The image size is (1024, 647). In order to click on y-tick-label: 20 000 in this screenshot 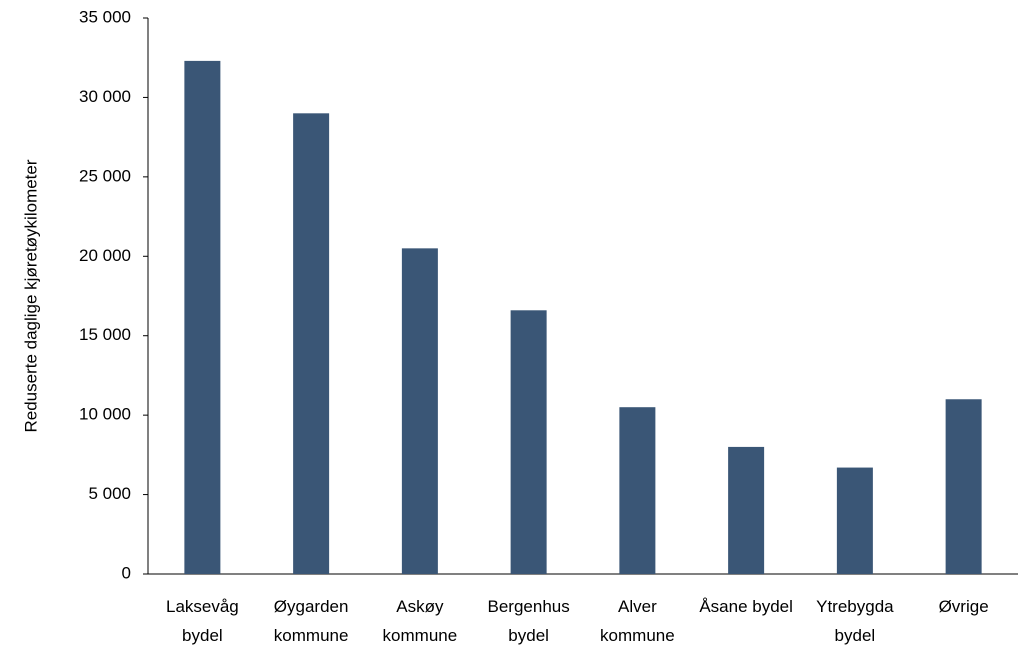, I will do `click(105, 255)`.